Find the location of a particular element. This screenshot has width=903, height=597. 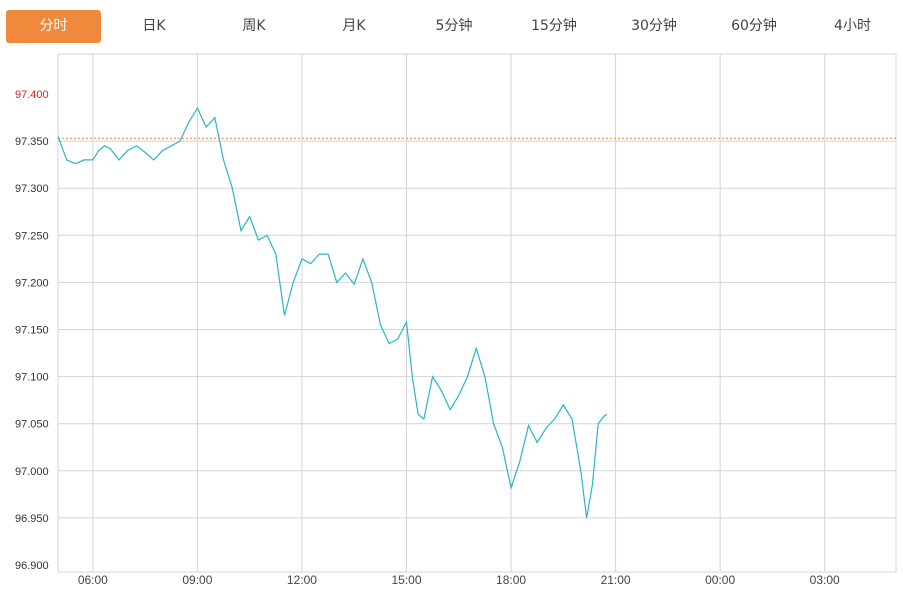

tab-30min: 30分钟 is located at coordinates (654, 26).